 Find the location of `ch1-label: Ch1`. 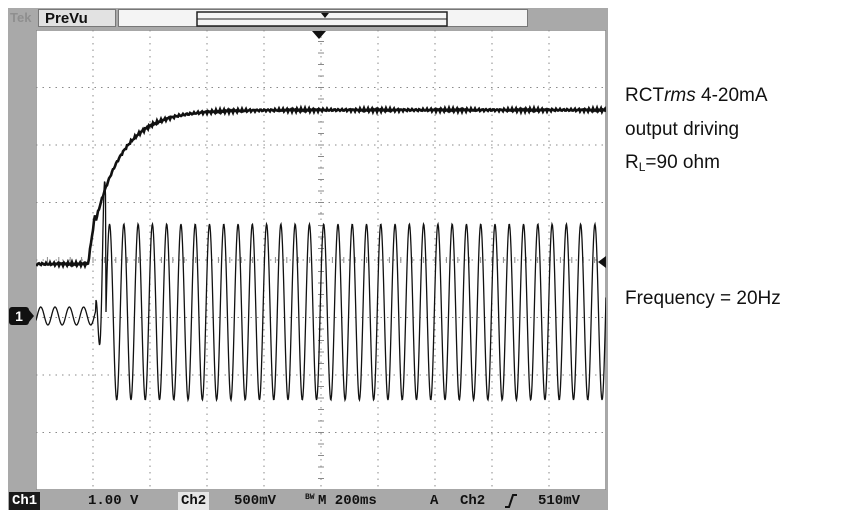

ch1-label: Ch1 is located at coordinates (25, 501).